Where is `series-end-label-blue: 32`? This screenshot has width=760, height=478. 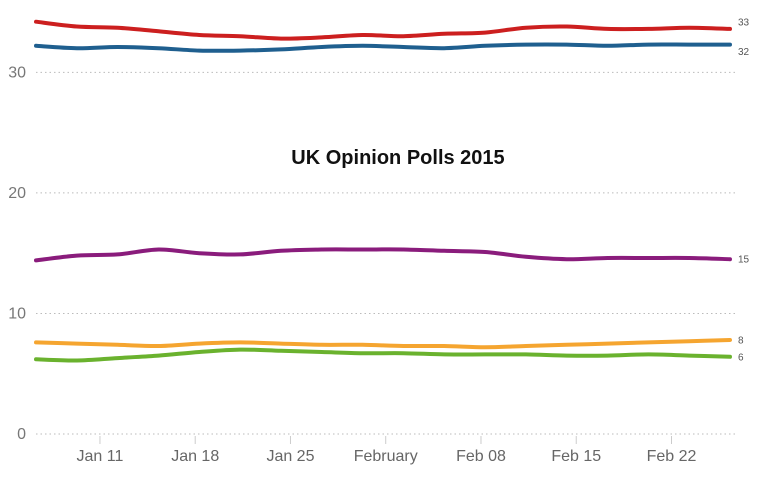 series-end-label-blue: 32 is located at coordinates (744, 52).